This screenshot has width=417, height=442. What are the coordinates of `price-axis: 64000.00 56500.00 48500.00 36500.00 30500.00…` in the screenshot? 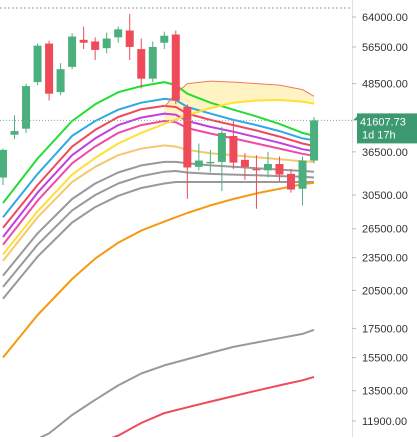 It's located at (380, 218).